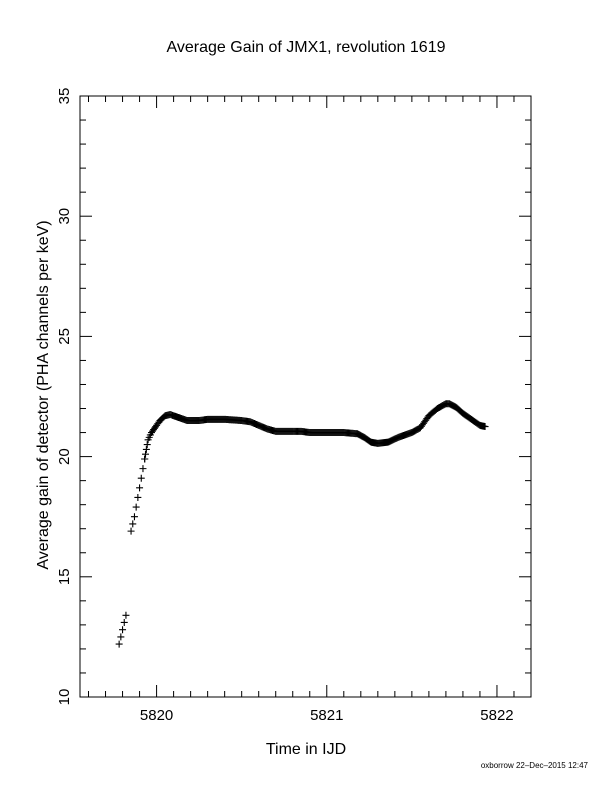 The height and width of the screenshot is (792, 612). What do you see at coordinates (64, 576) in the screenshot?
I see `y-tick-label: 15` at bounding box center [64, 576].